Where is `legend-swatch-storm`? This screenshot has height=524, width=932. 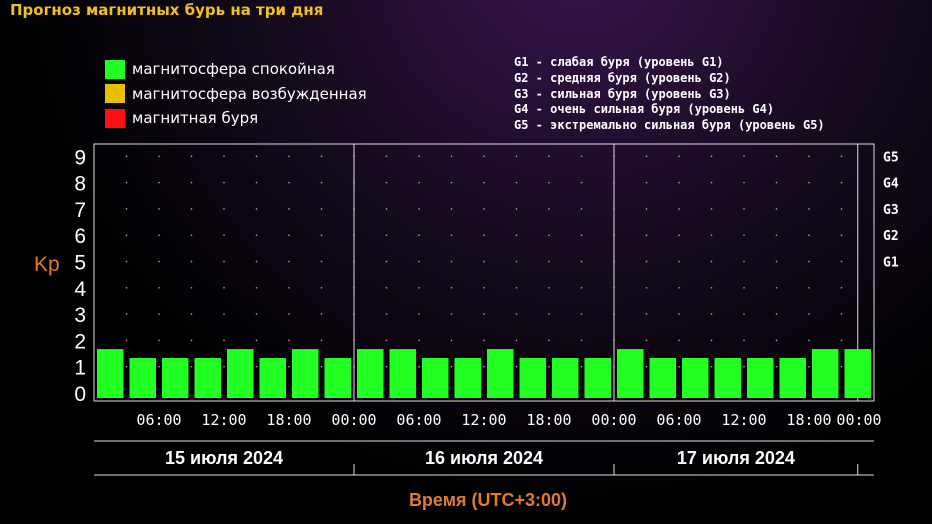 legend-swatch-storm is located at coordinates (115, 118).